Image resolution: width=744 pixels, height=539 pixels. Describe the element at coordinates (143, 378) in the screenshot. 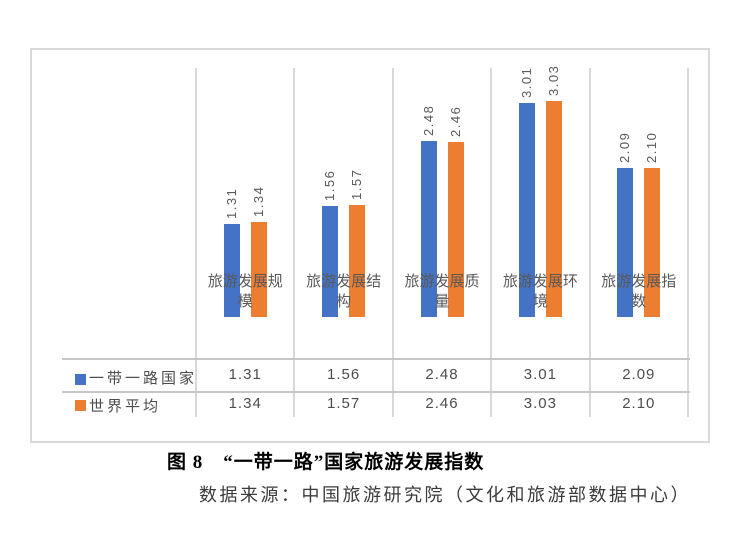

I see `legend-label-belt-road: 一带一路国家` at that location.